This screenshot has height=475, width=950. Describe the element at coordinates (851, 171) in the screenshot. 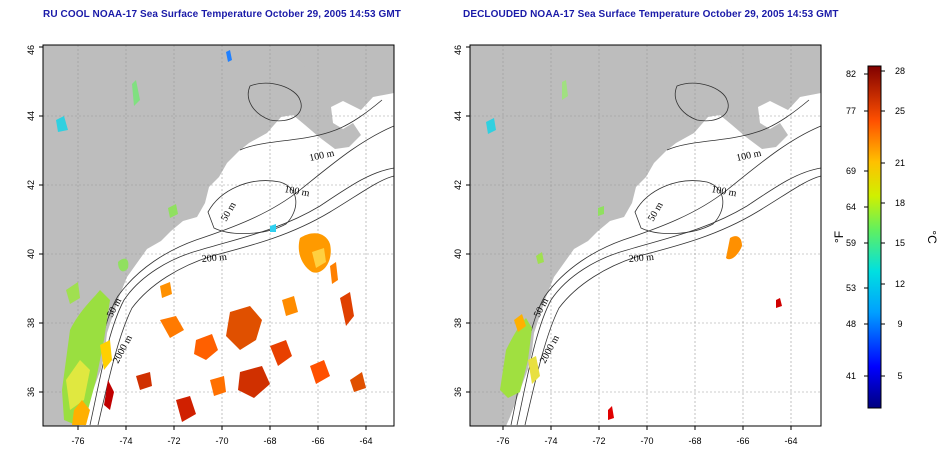

I see `fahrenheit-tick: 69` at that location.